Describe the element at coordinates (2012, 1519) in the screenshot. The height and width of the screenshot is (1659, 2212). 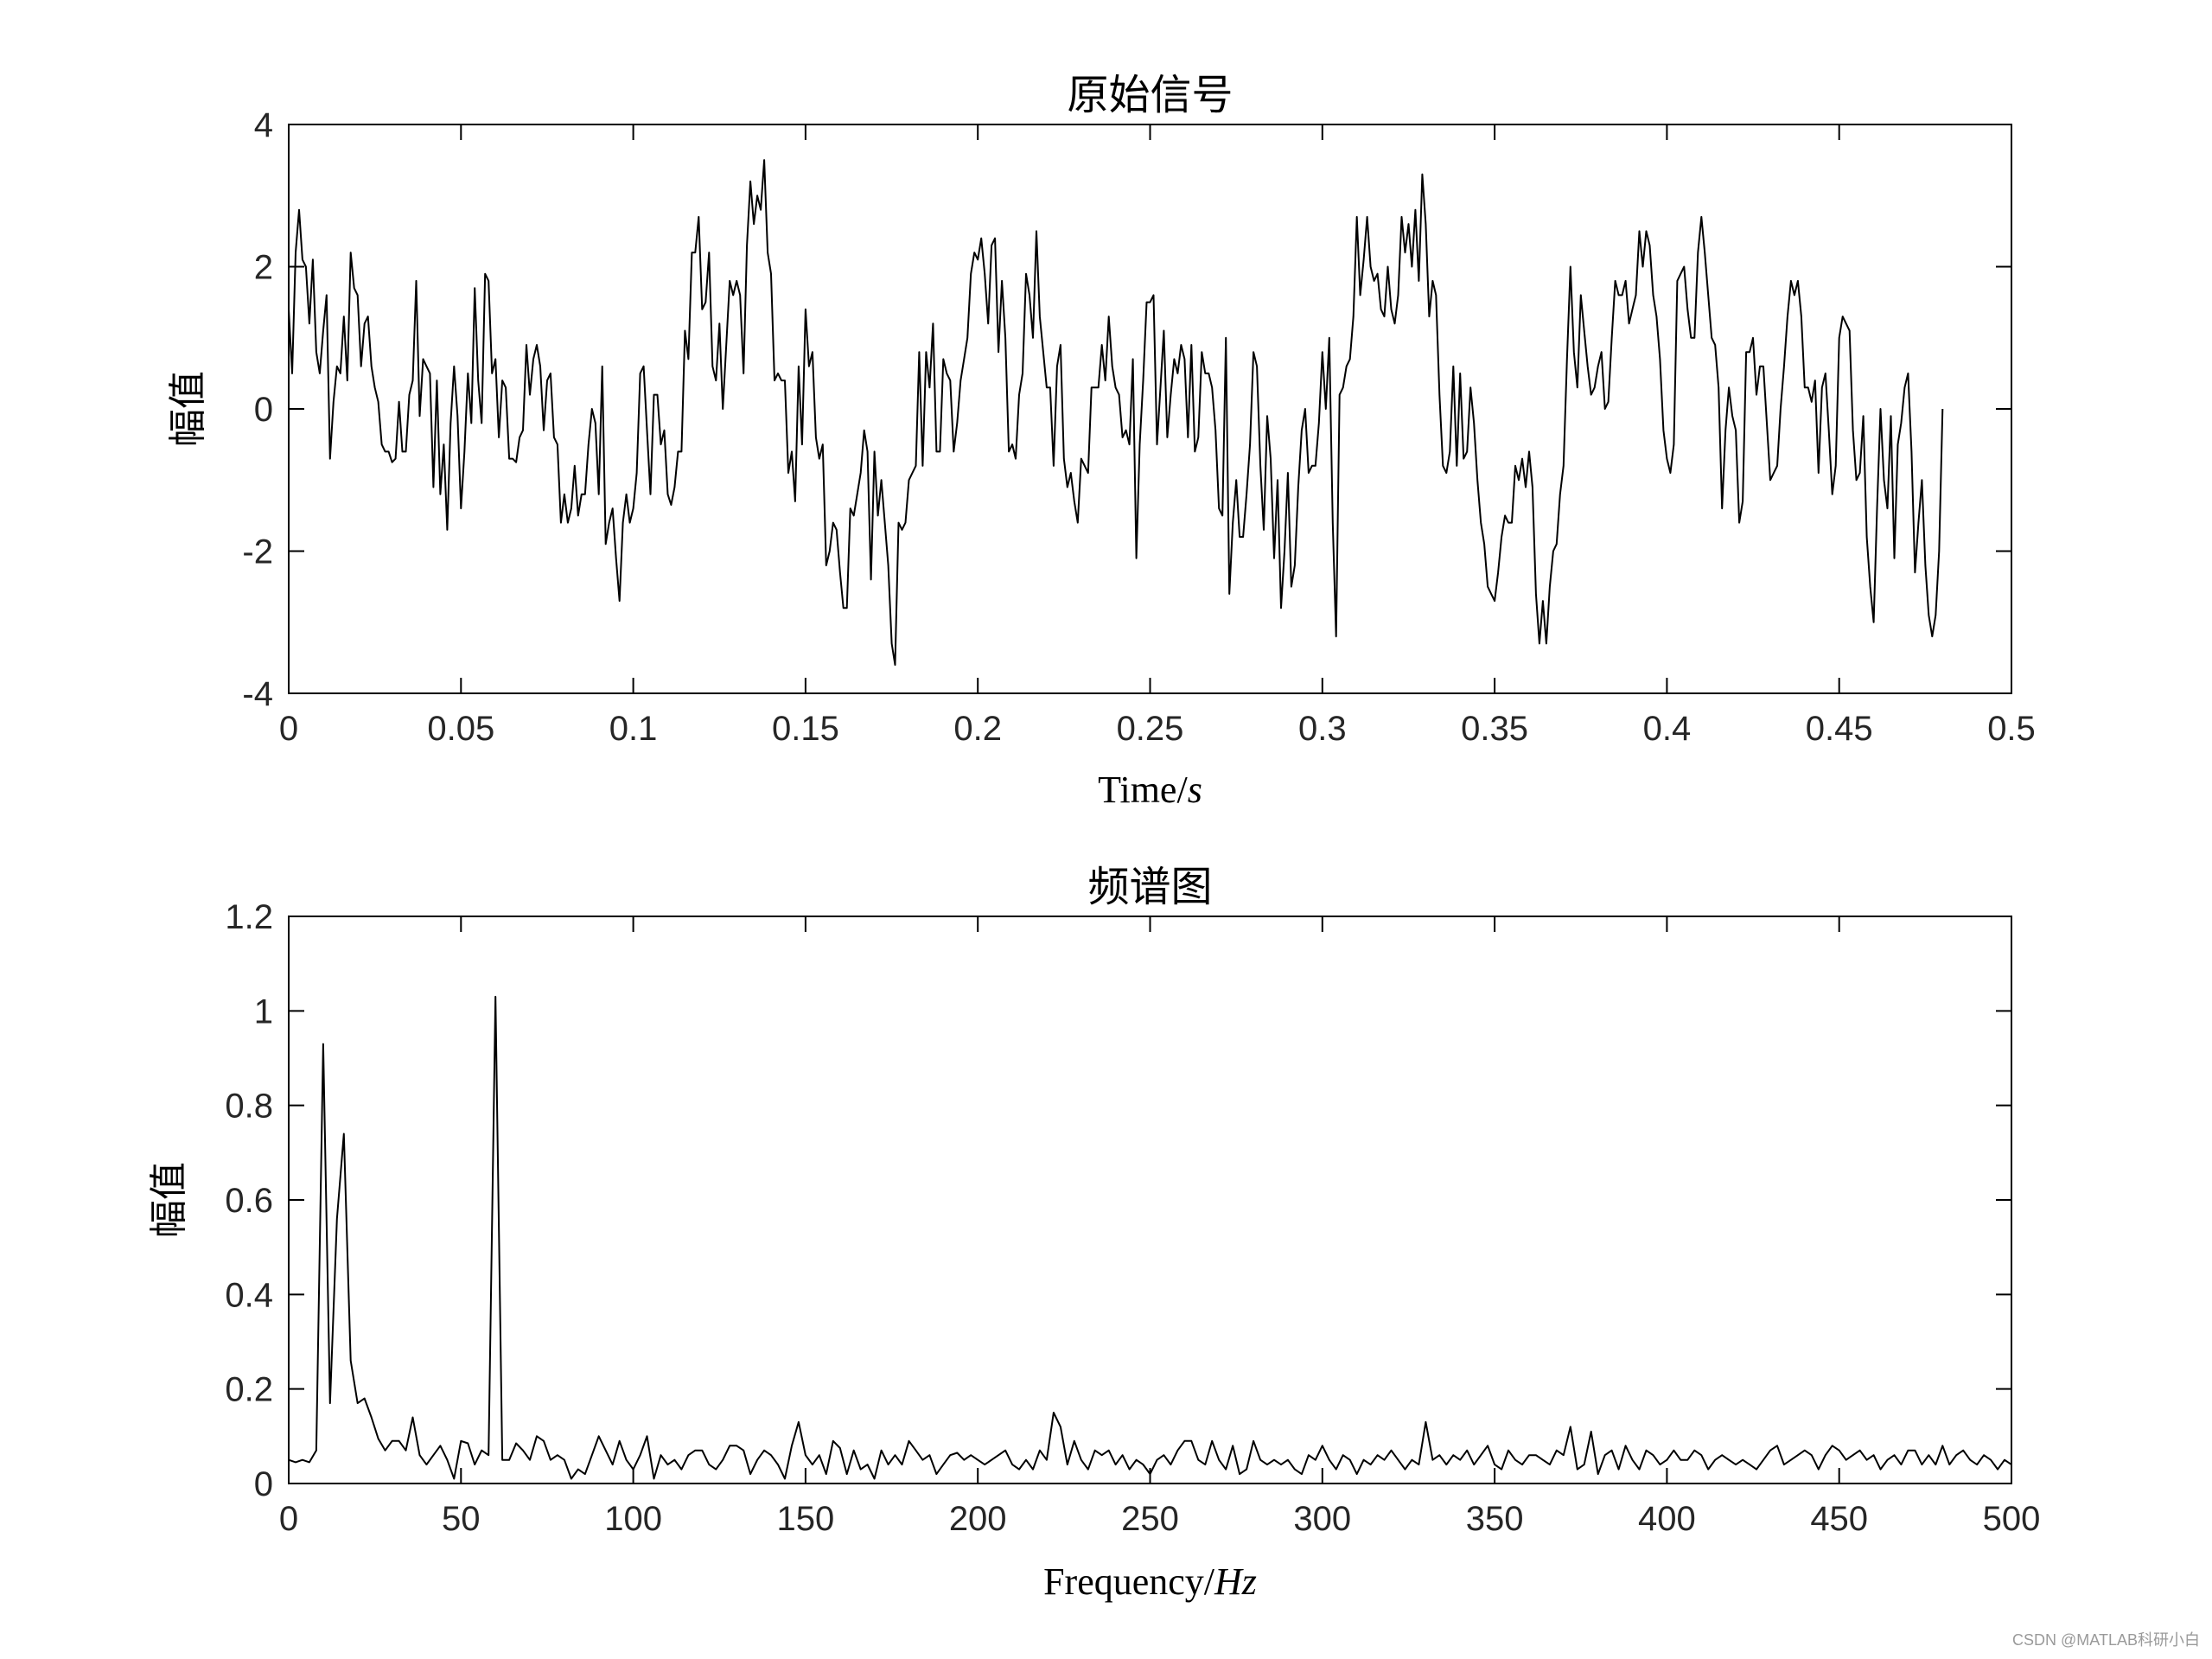
I see `x-tick-label: 500` at that location.